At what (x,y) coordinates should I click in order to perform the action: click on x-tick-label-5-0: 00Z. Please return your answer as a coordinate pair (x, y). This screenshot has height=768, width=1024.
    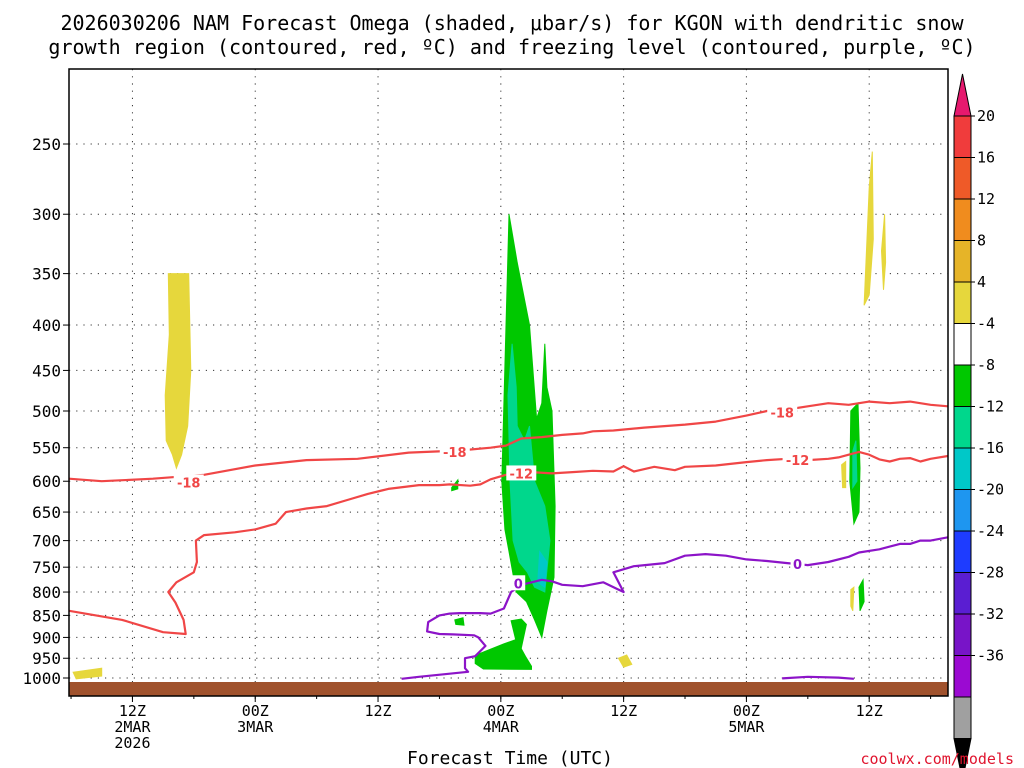
    Looking at the image, I should click on (746, 711).